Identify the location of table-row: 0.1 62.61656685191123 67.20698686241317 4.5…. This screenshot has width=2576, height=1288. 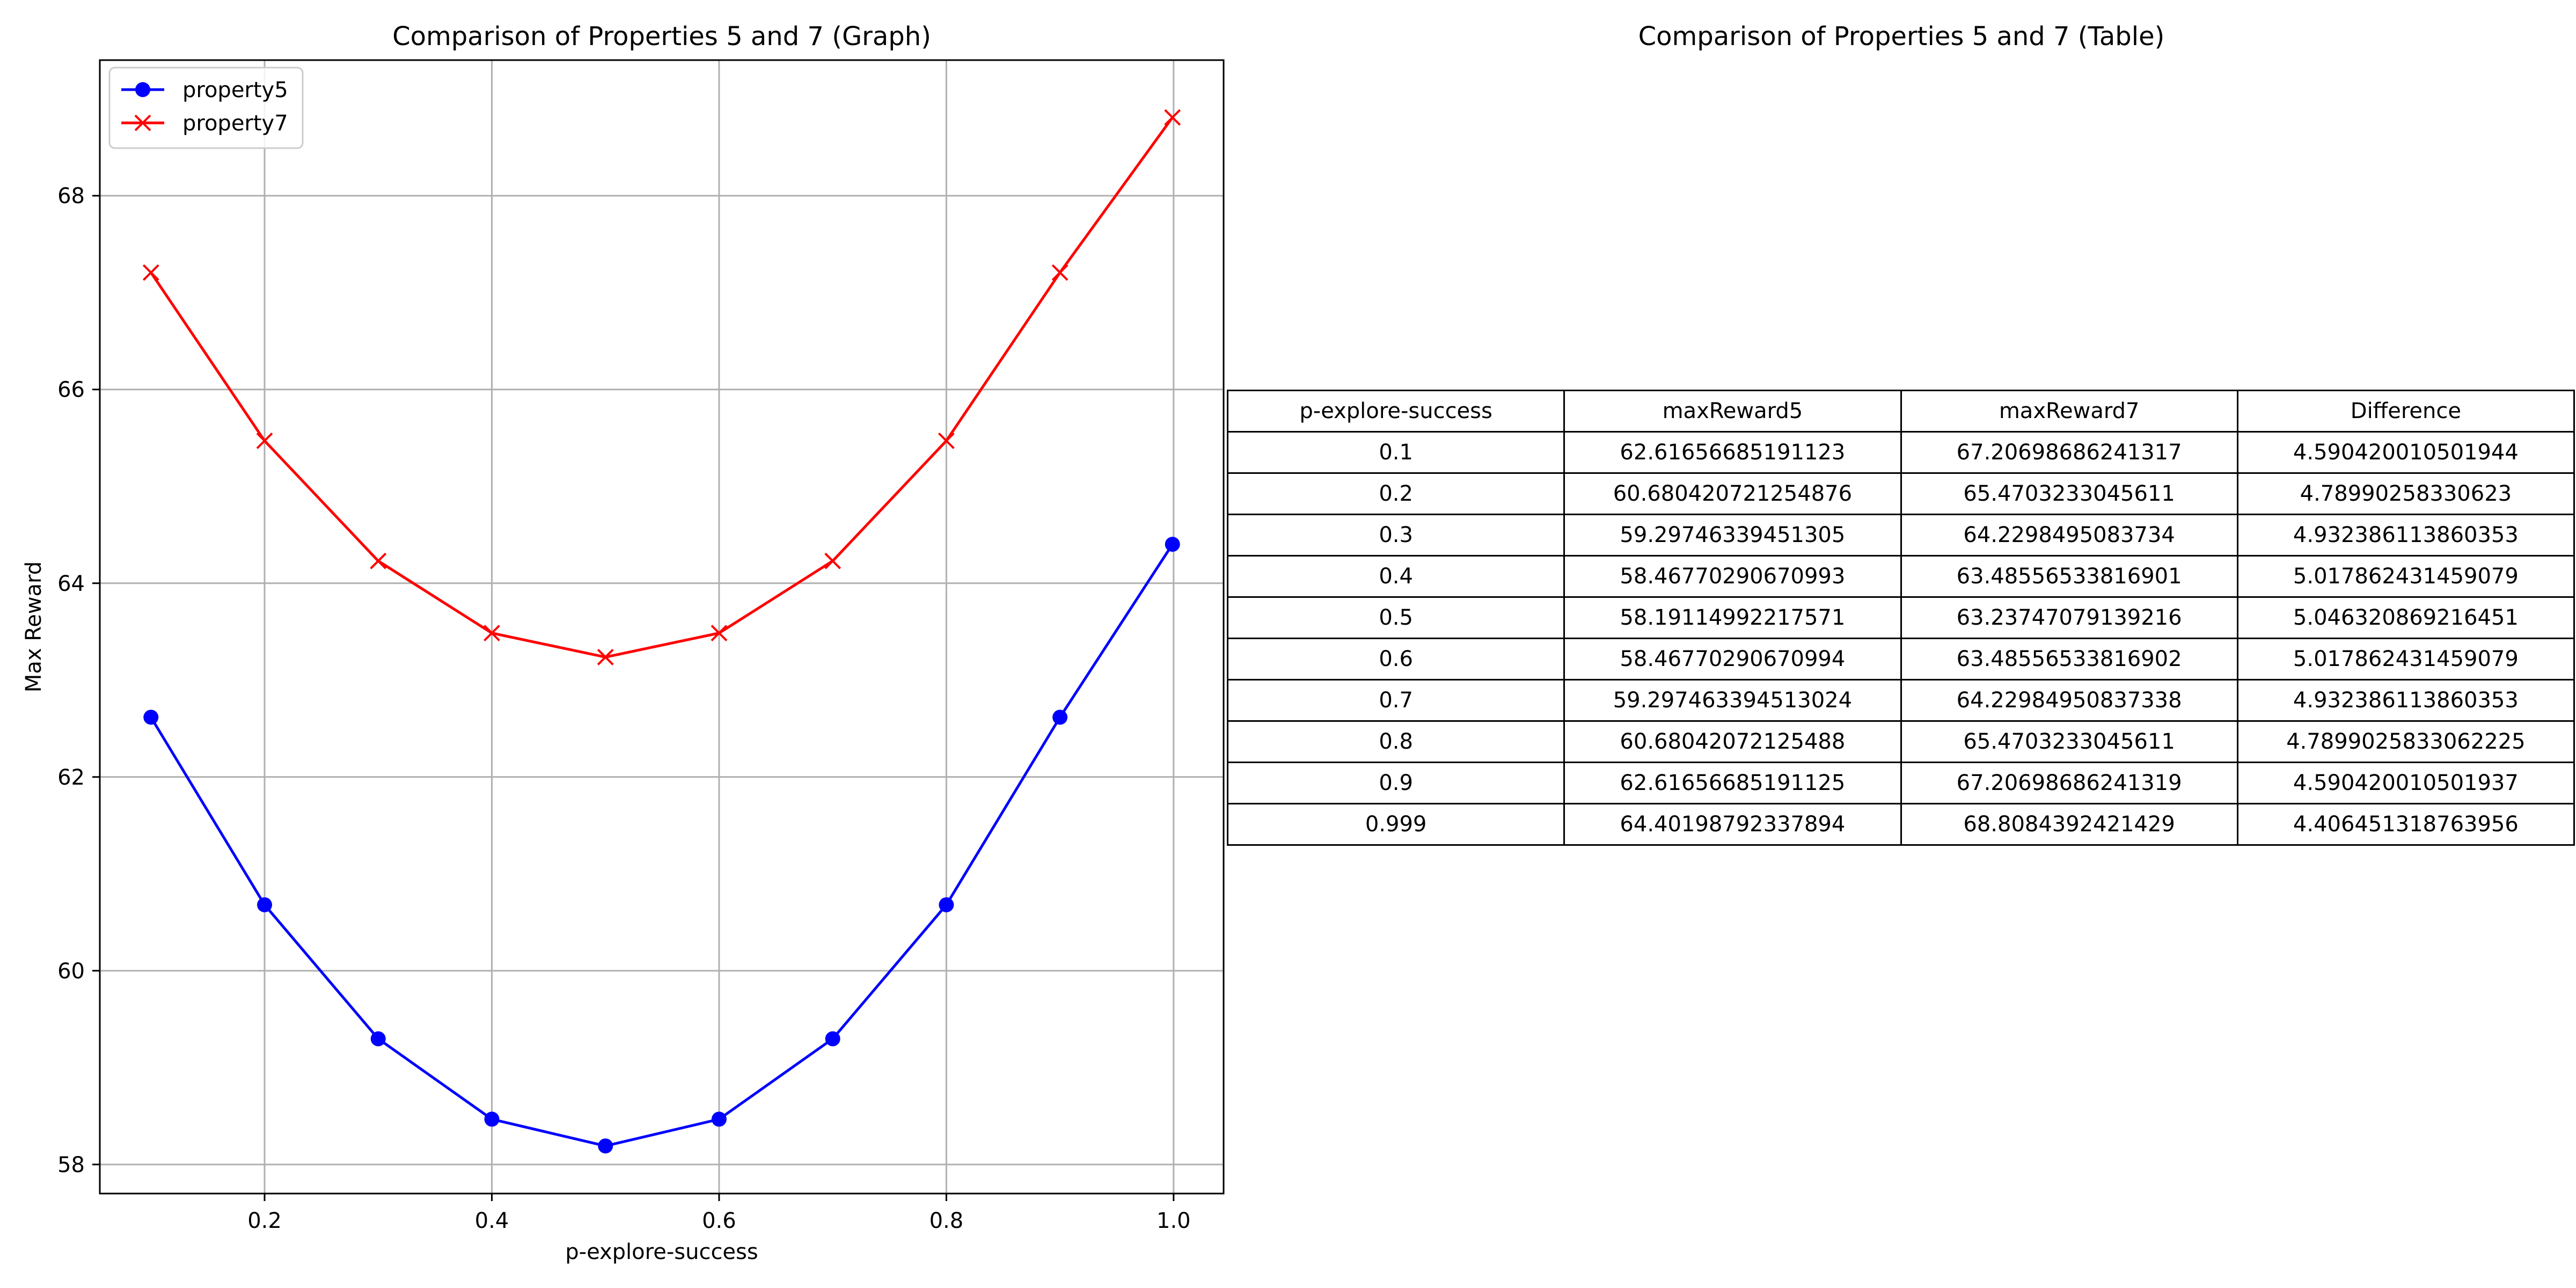
(1900, 452).